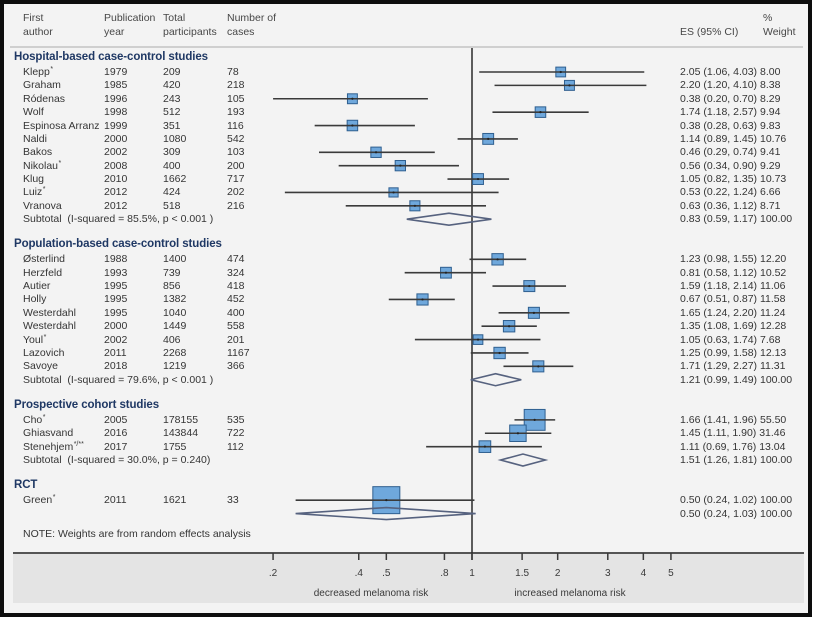 The width and height of the screenshot is (813, 619). What do you see at coordinates (719, 366) in the screenshot?
I see `effect-size-ci: 1.71 (1.29, 2.27)` at bounding box center [719, 366].